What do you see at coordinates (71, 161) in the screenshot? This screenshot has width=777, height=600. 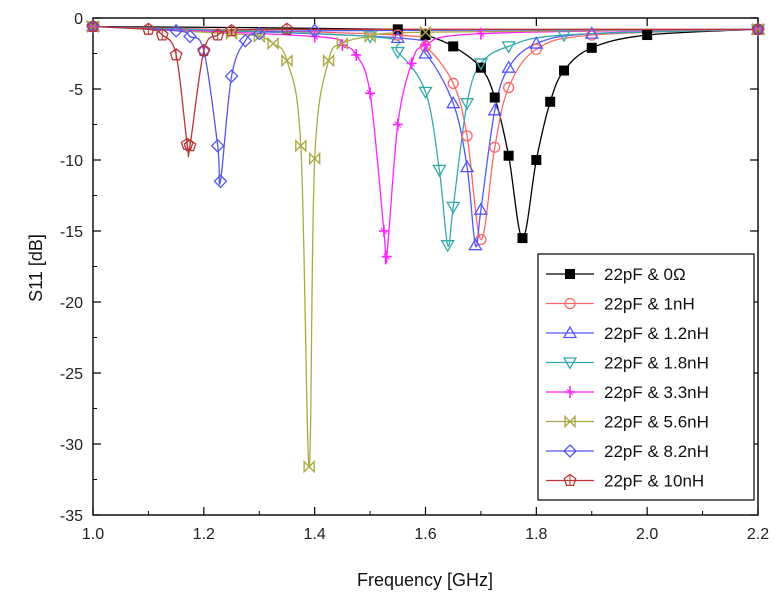 I see `y-tick-label: -10` at bounding box center [71, 161].